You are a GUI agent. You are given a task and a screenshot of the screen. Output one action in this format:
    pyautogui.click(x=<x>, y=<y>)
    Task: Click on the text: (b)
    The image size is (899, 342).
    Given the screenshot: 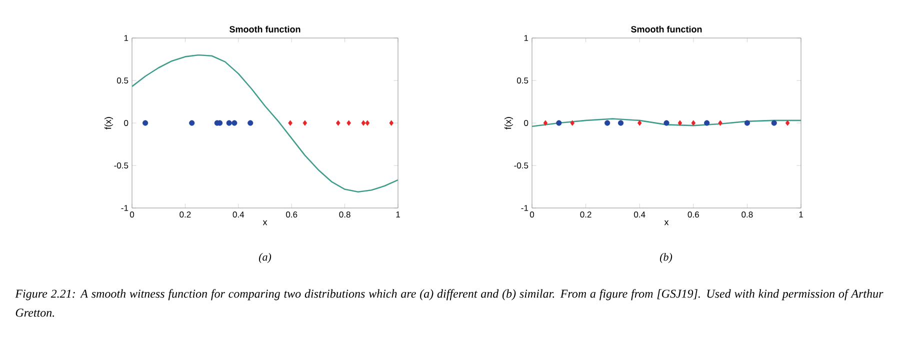 What is the action you would take?
    pyautogui.click(x=666, y=258)
    